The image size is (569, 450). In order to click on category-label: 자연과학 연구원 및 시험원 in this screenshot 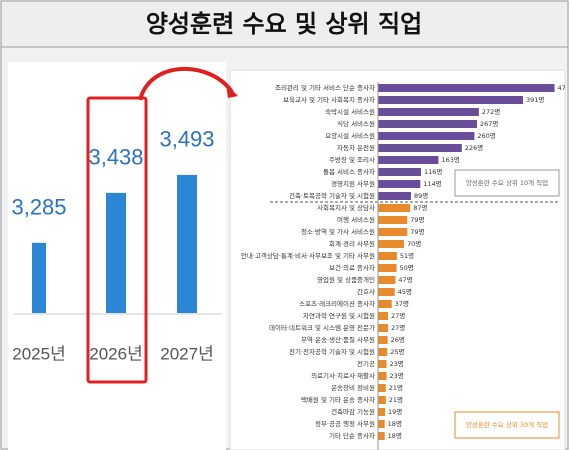, I will do `click(339, 315)`.